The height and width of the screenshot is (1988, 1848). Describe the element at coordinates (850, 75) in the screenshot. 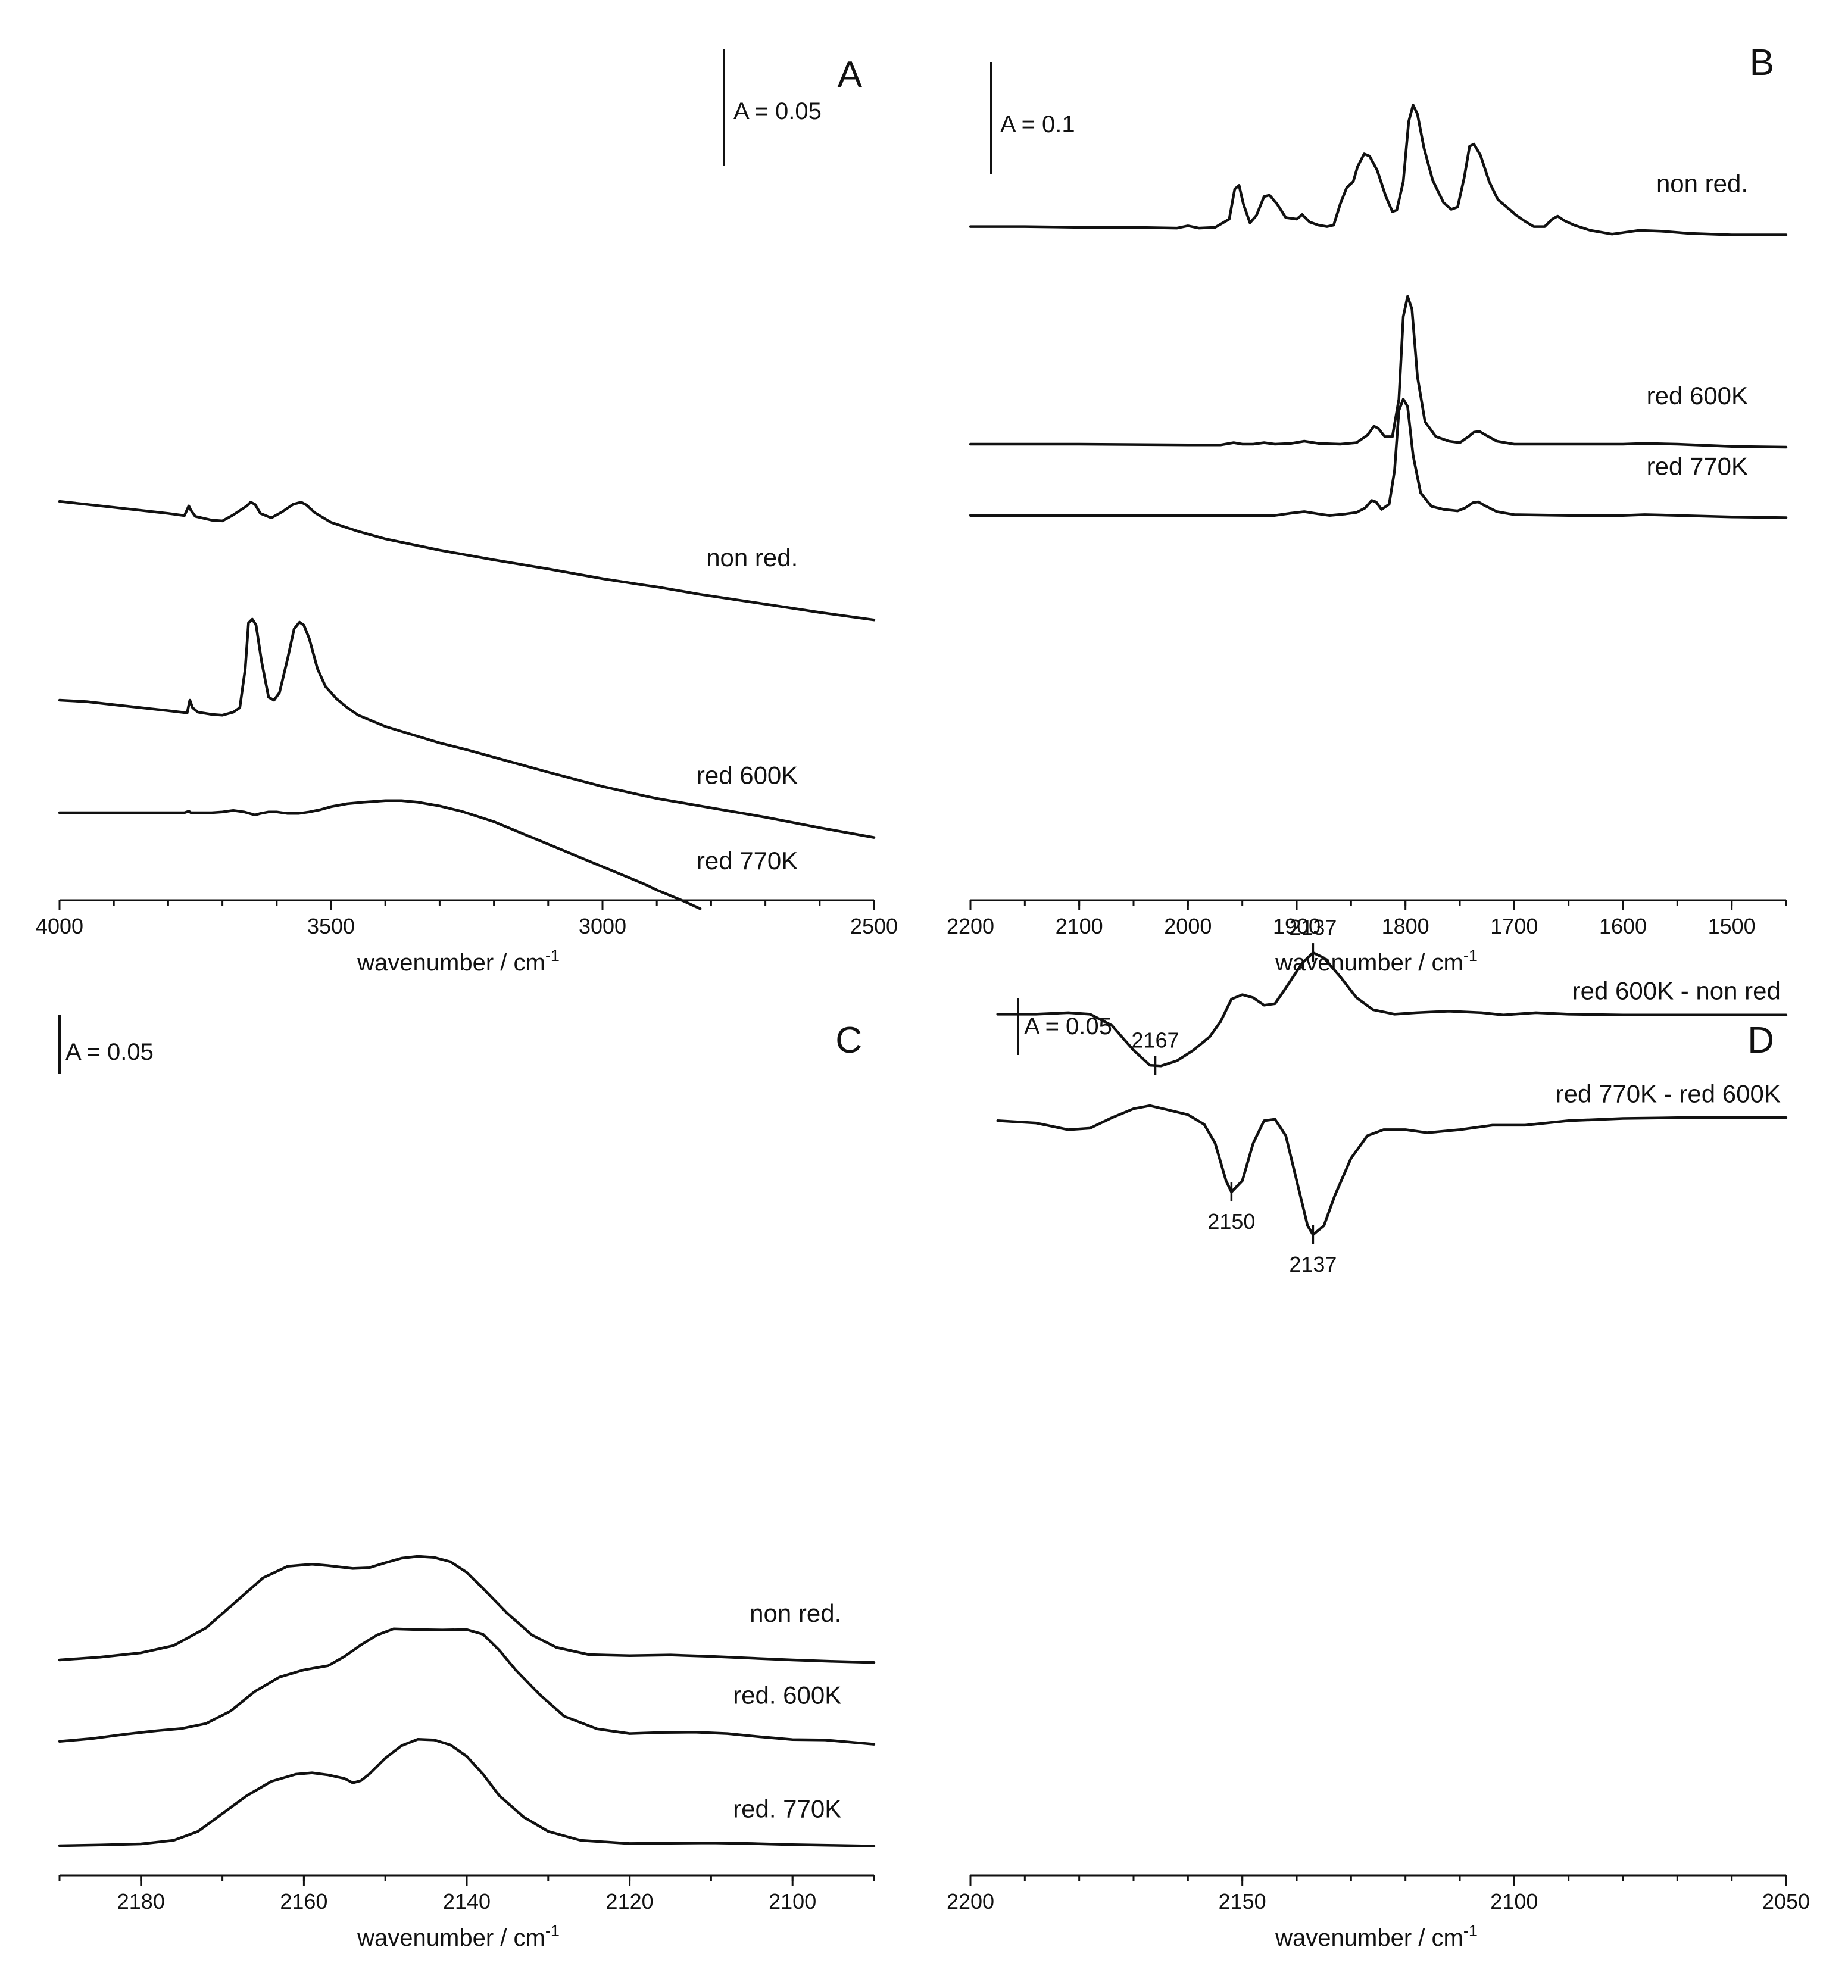

I see `panel-letter: A` at that location.